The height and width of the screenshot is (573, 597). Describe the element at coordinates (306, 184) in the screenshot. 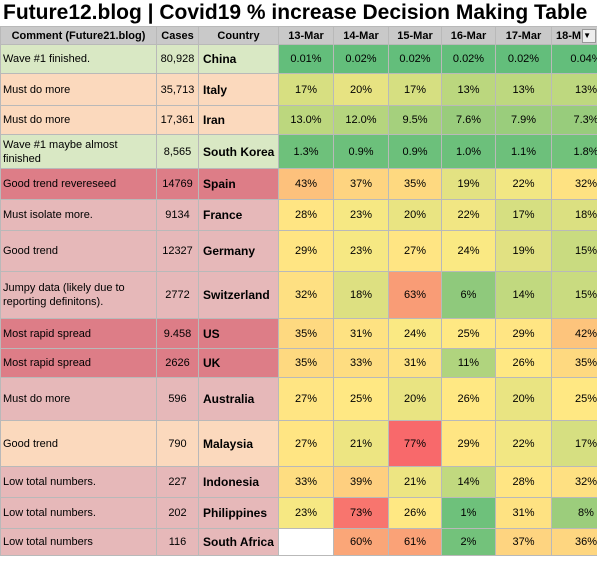

I see `percent-increase-cell: 43%` at that location.